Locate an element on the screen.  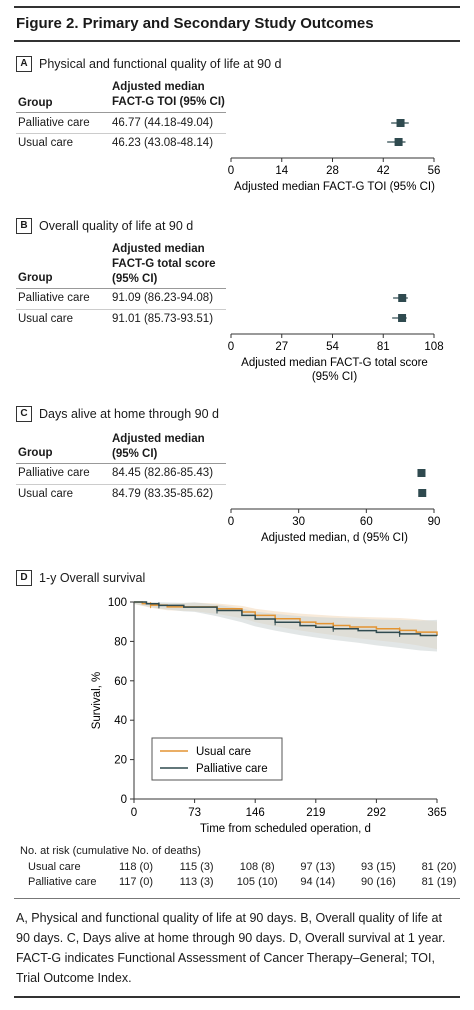
risk-table-title: No. at risk (cumulative No. of deaths) is located at coordinates (110, 851).